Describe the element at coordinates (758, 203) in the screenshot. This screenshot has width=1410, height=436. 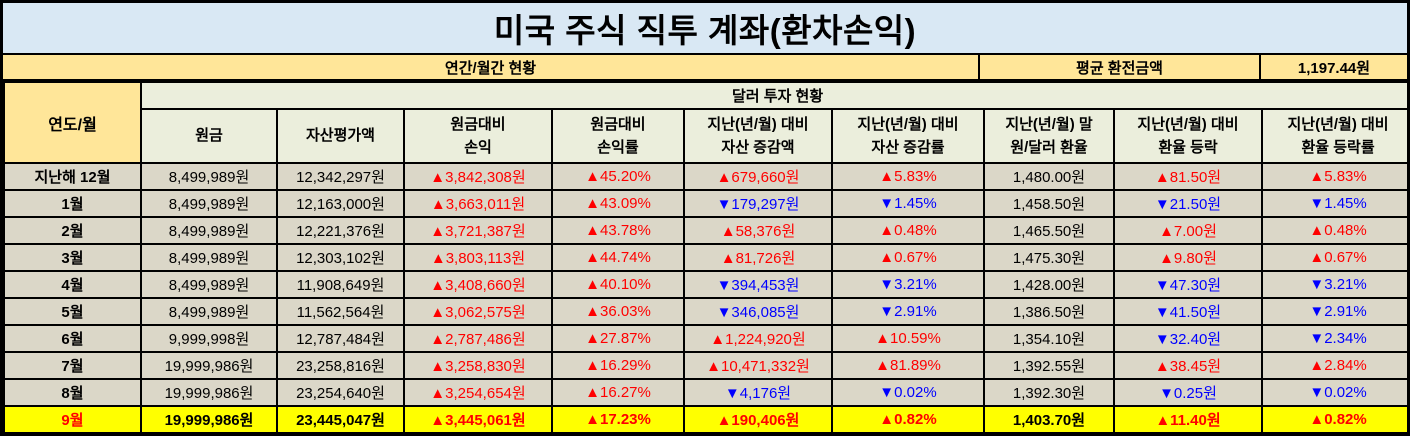
I see `cell-asset-change: ▼179,297원` at that location.